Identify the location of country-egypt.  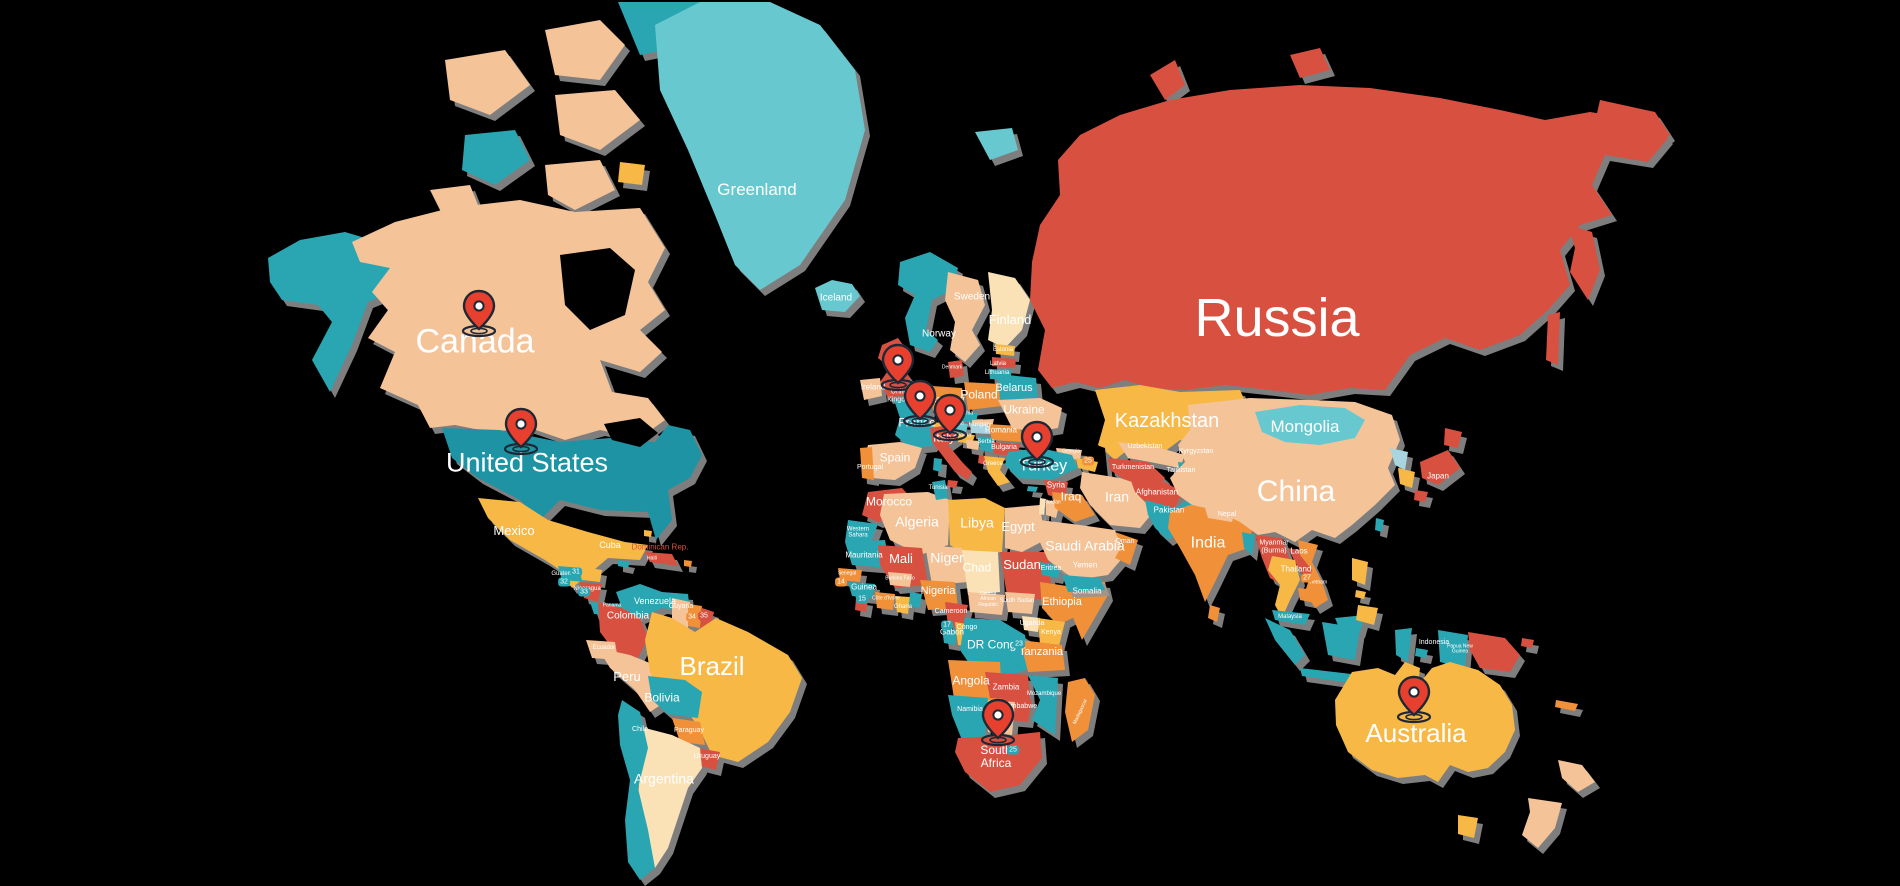
(1025, 528).